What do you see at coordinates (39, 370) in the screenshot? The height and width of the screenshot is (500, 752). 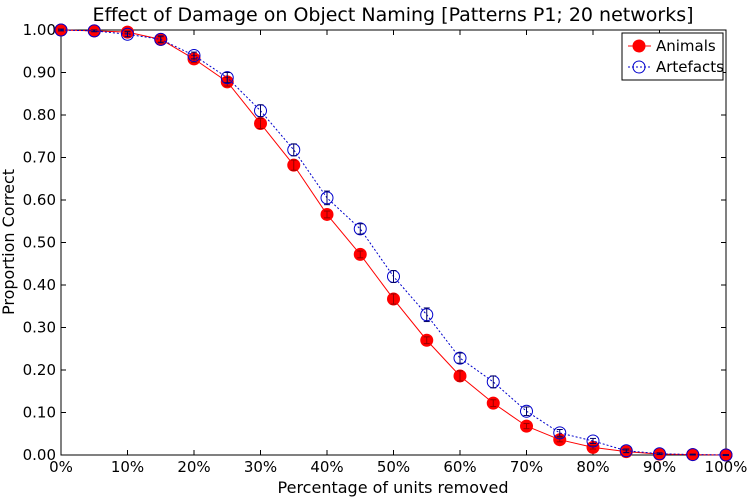 I see `y-tick-label: 0.20` at bounding box center [39, 370].